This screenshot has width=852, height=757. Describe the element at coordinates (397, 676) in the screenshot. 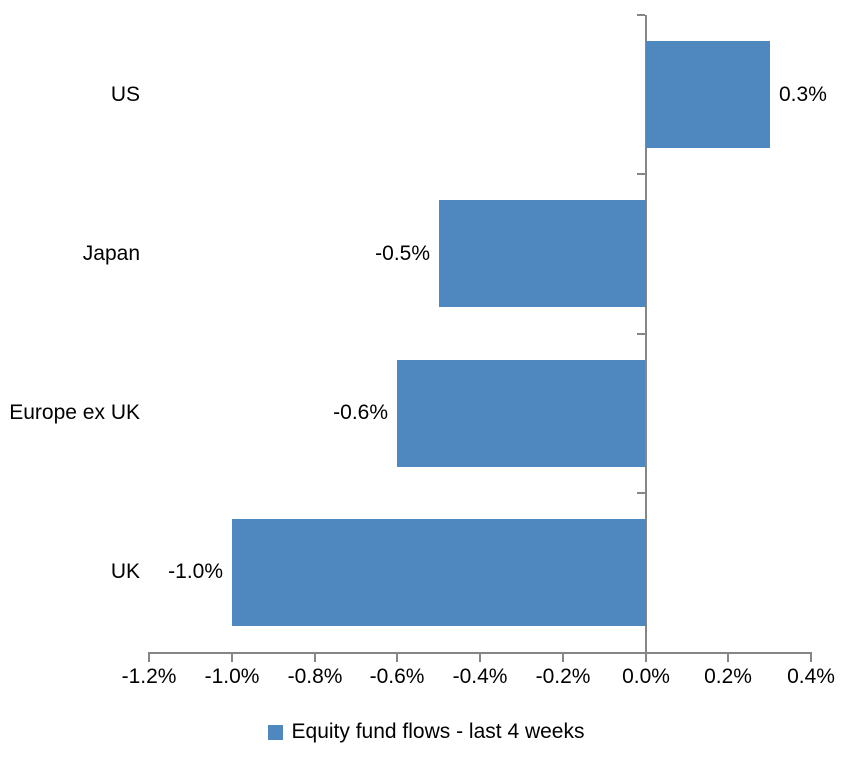

I see `x-tick-label: -0.6%` at that location.